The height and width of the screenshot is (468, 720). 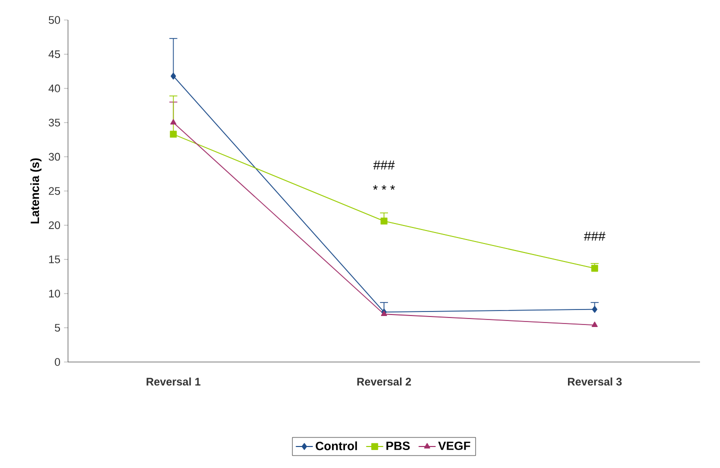 I want to click on legend-label: VEGF, so click(x=454, y=446).